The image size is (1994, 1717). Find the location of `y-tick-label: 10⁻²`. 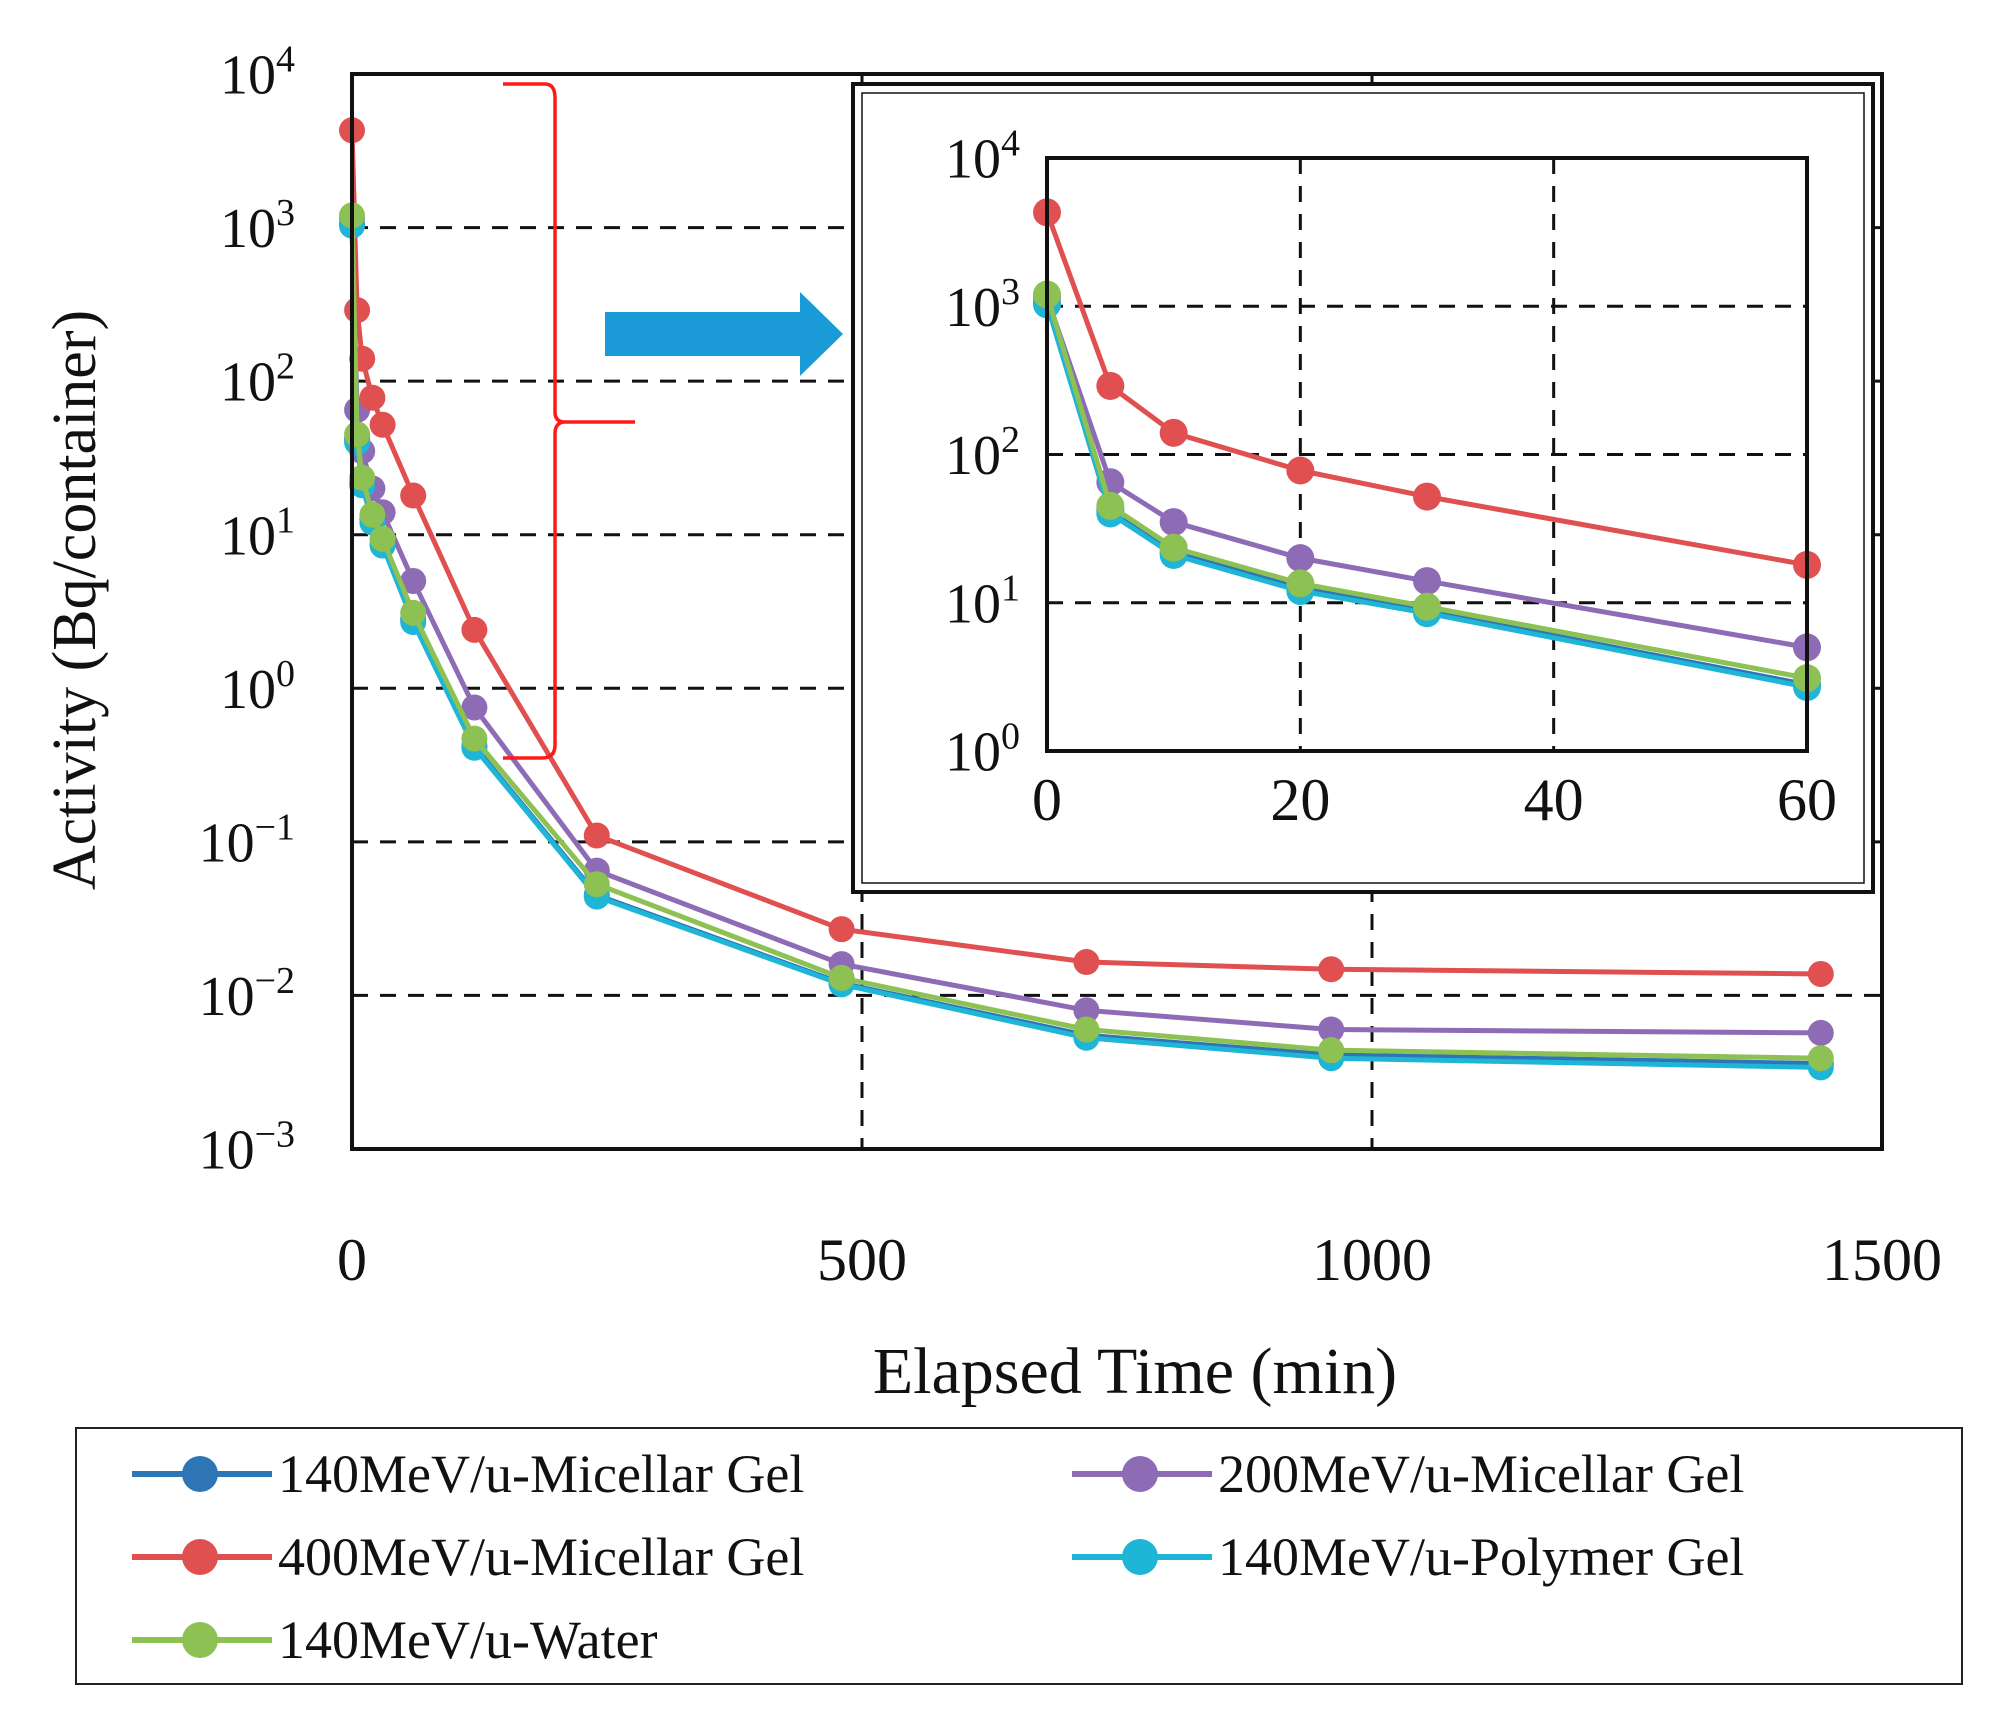

y-tick-label: 10⁻² is located at coordinates (247, 994).